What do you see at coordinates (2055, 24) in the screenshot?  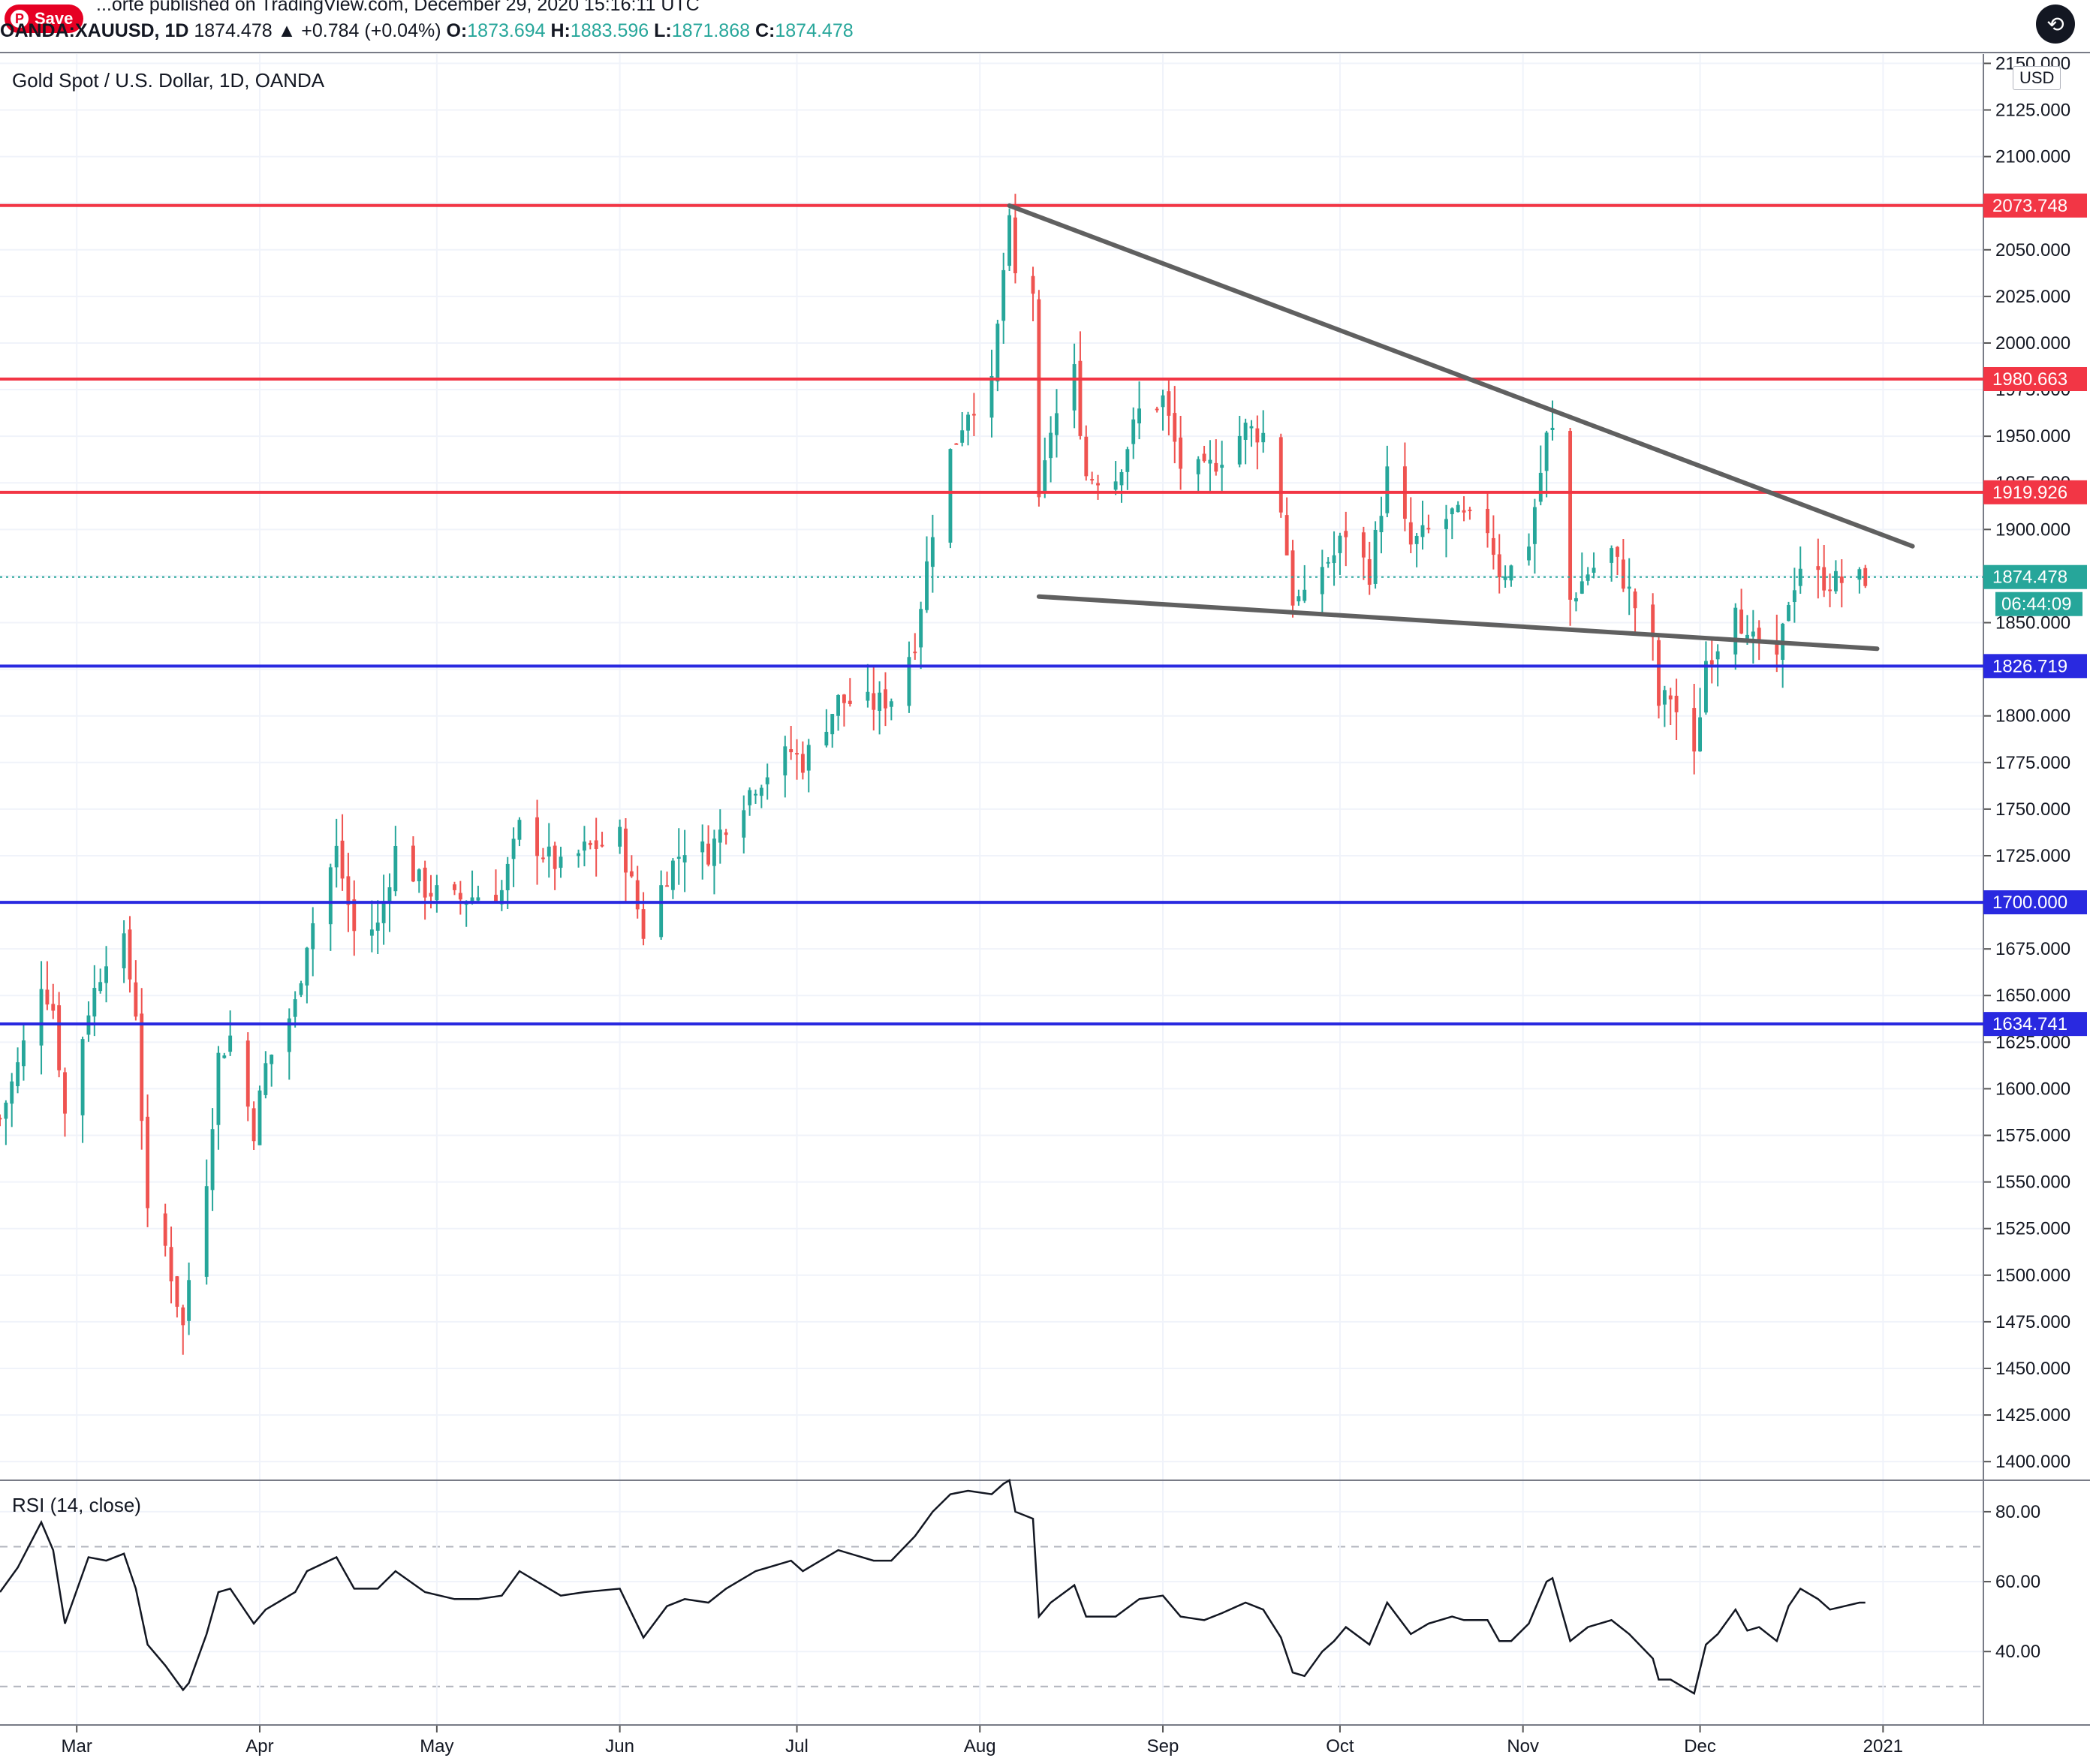 I see `share-icon: ⟲` at bounding box center [2055, 24].